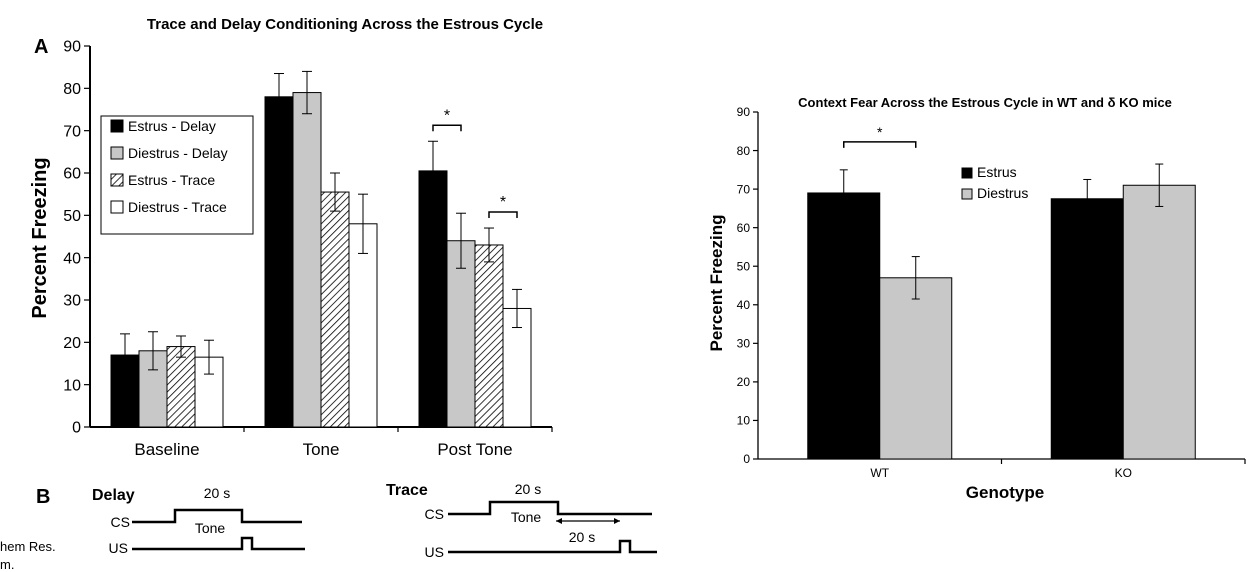 Image resolution: width=1248 pixels, height=572 pixels. I want to click on delay-duration-label: 20 s, so click(217, 493).